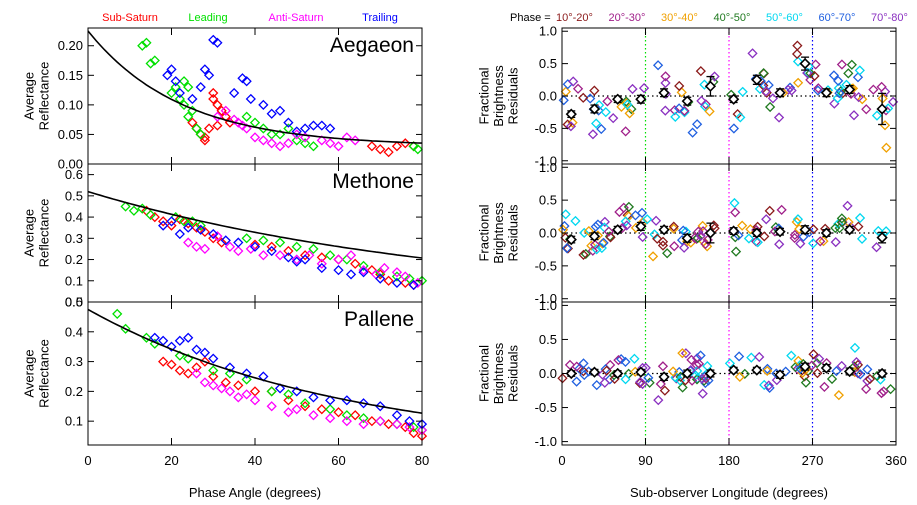  I want to click on y-axis-label: AverageReflectance, so click(36, 233).